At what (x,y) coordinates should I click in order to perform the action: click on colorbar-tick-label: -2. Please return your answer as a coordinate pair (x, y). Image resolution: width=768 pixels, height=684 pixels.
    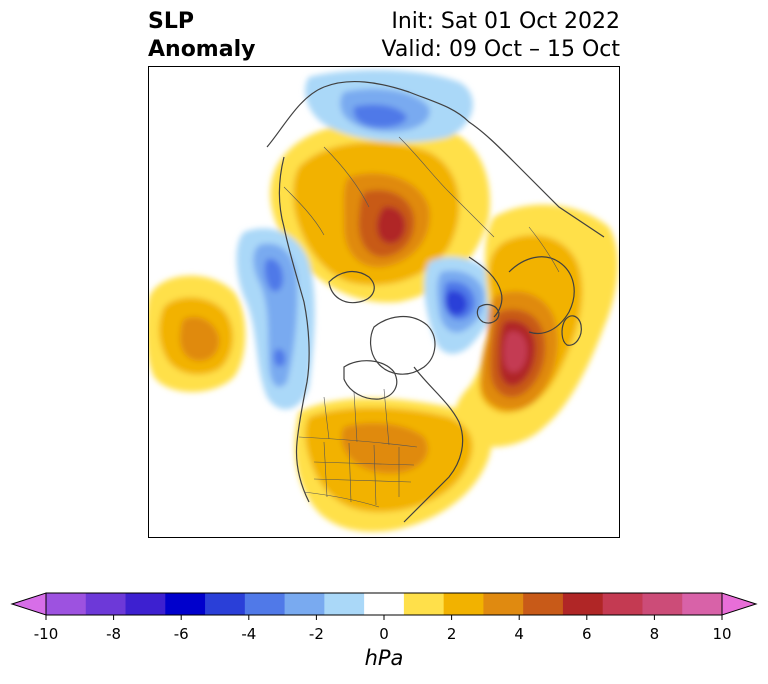
    Looking at the image, I should click on (316, 634).